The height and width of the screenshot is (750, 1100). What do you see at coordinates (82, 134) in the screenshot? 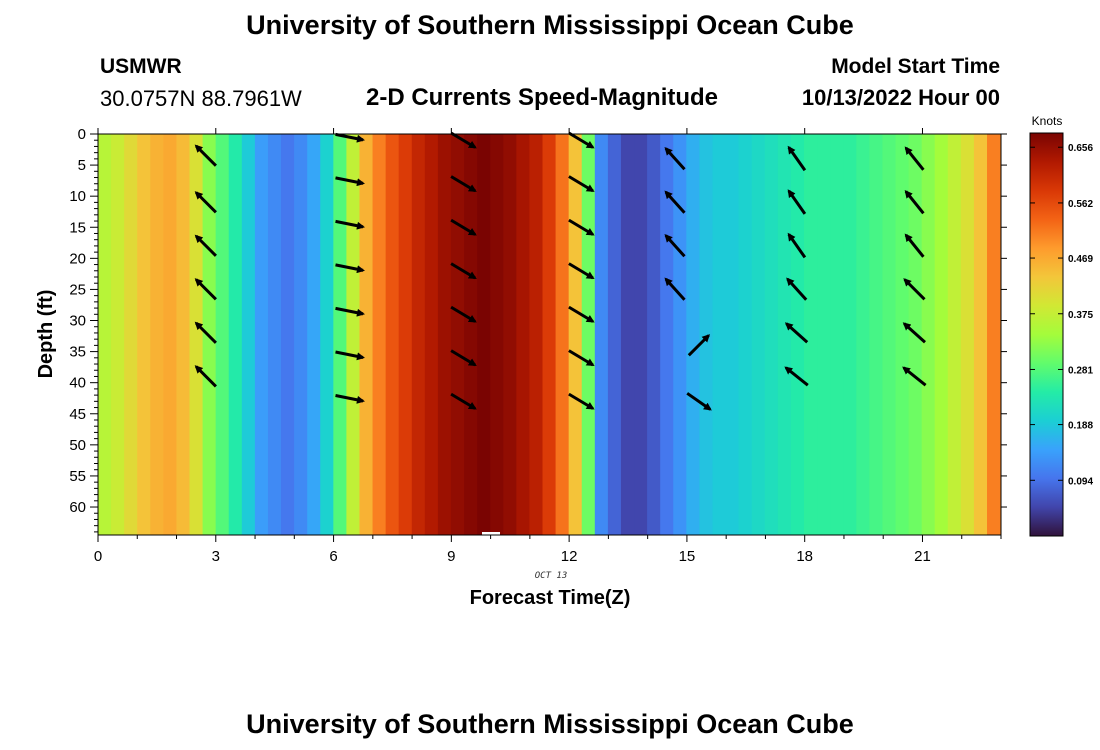
I see `y-tick-label: 0` at bounding box center [82, 134].